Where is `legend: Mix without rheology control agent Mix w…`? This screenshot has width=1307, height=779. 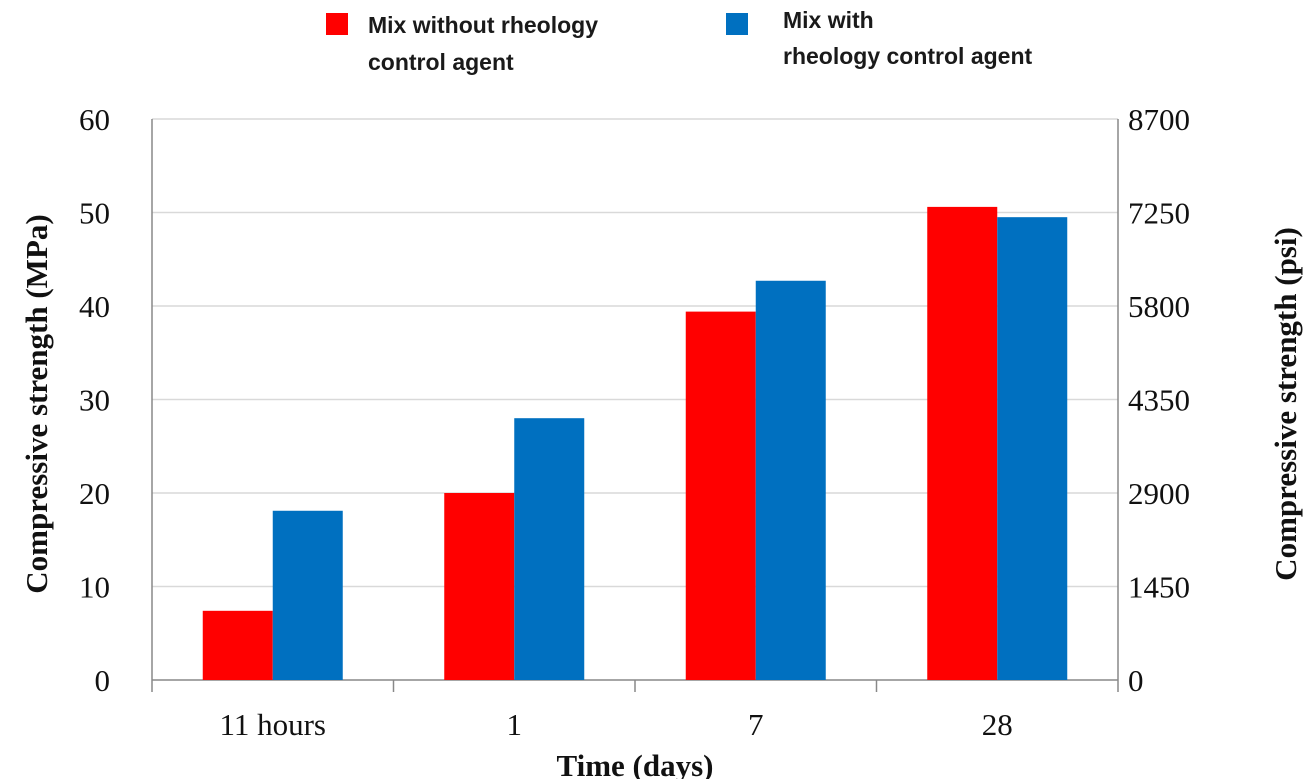 legend: Mix without rheology control agent Mix w… is located at coordinates (679, 41).